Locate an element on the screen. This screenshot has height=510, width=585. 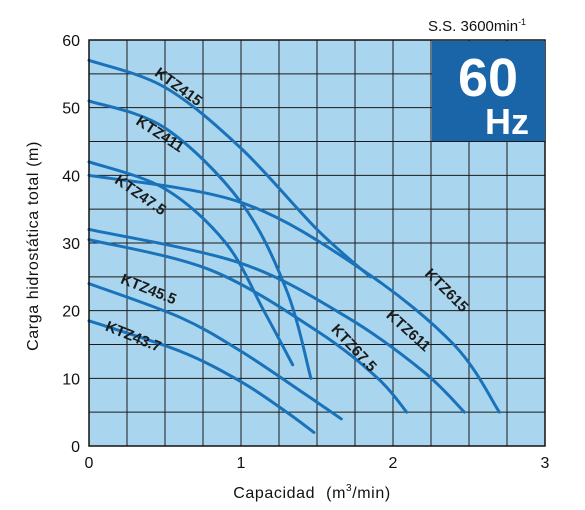
x-axis-title: Capacidad (m3/min) is located at coordinates (312, 492).